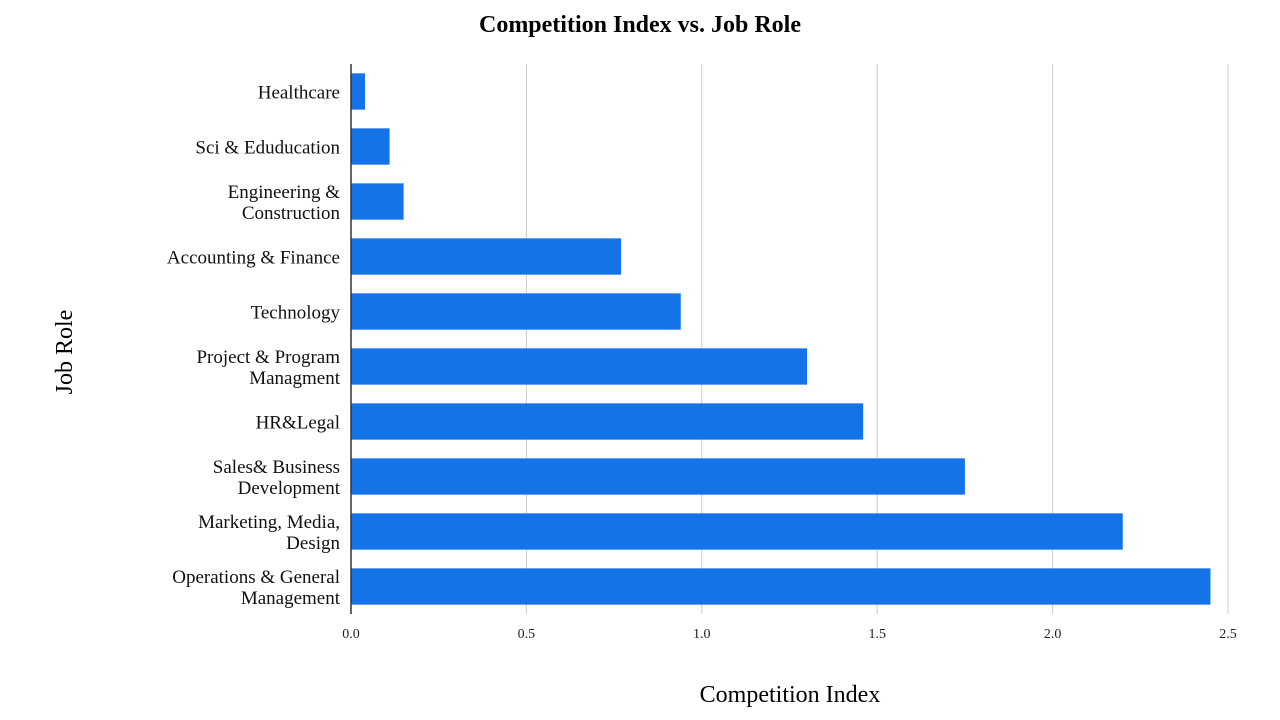 The height and width of the screenshot is (720, 1280). I want to click on y-tick-label: Operations & General Management, so click(256, 588).